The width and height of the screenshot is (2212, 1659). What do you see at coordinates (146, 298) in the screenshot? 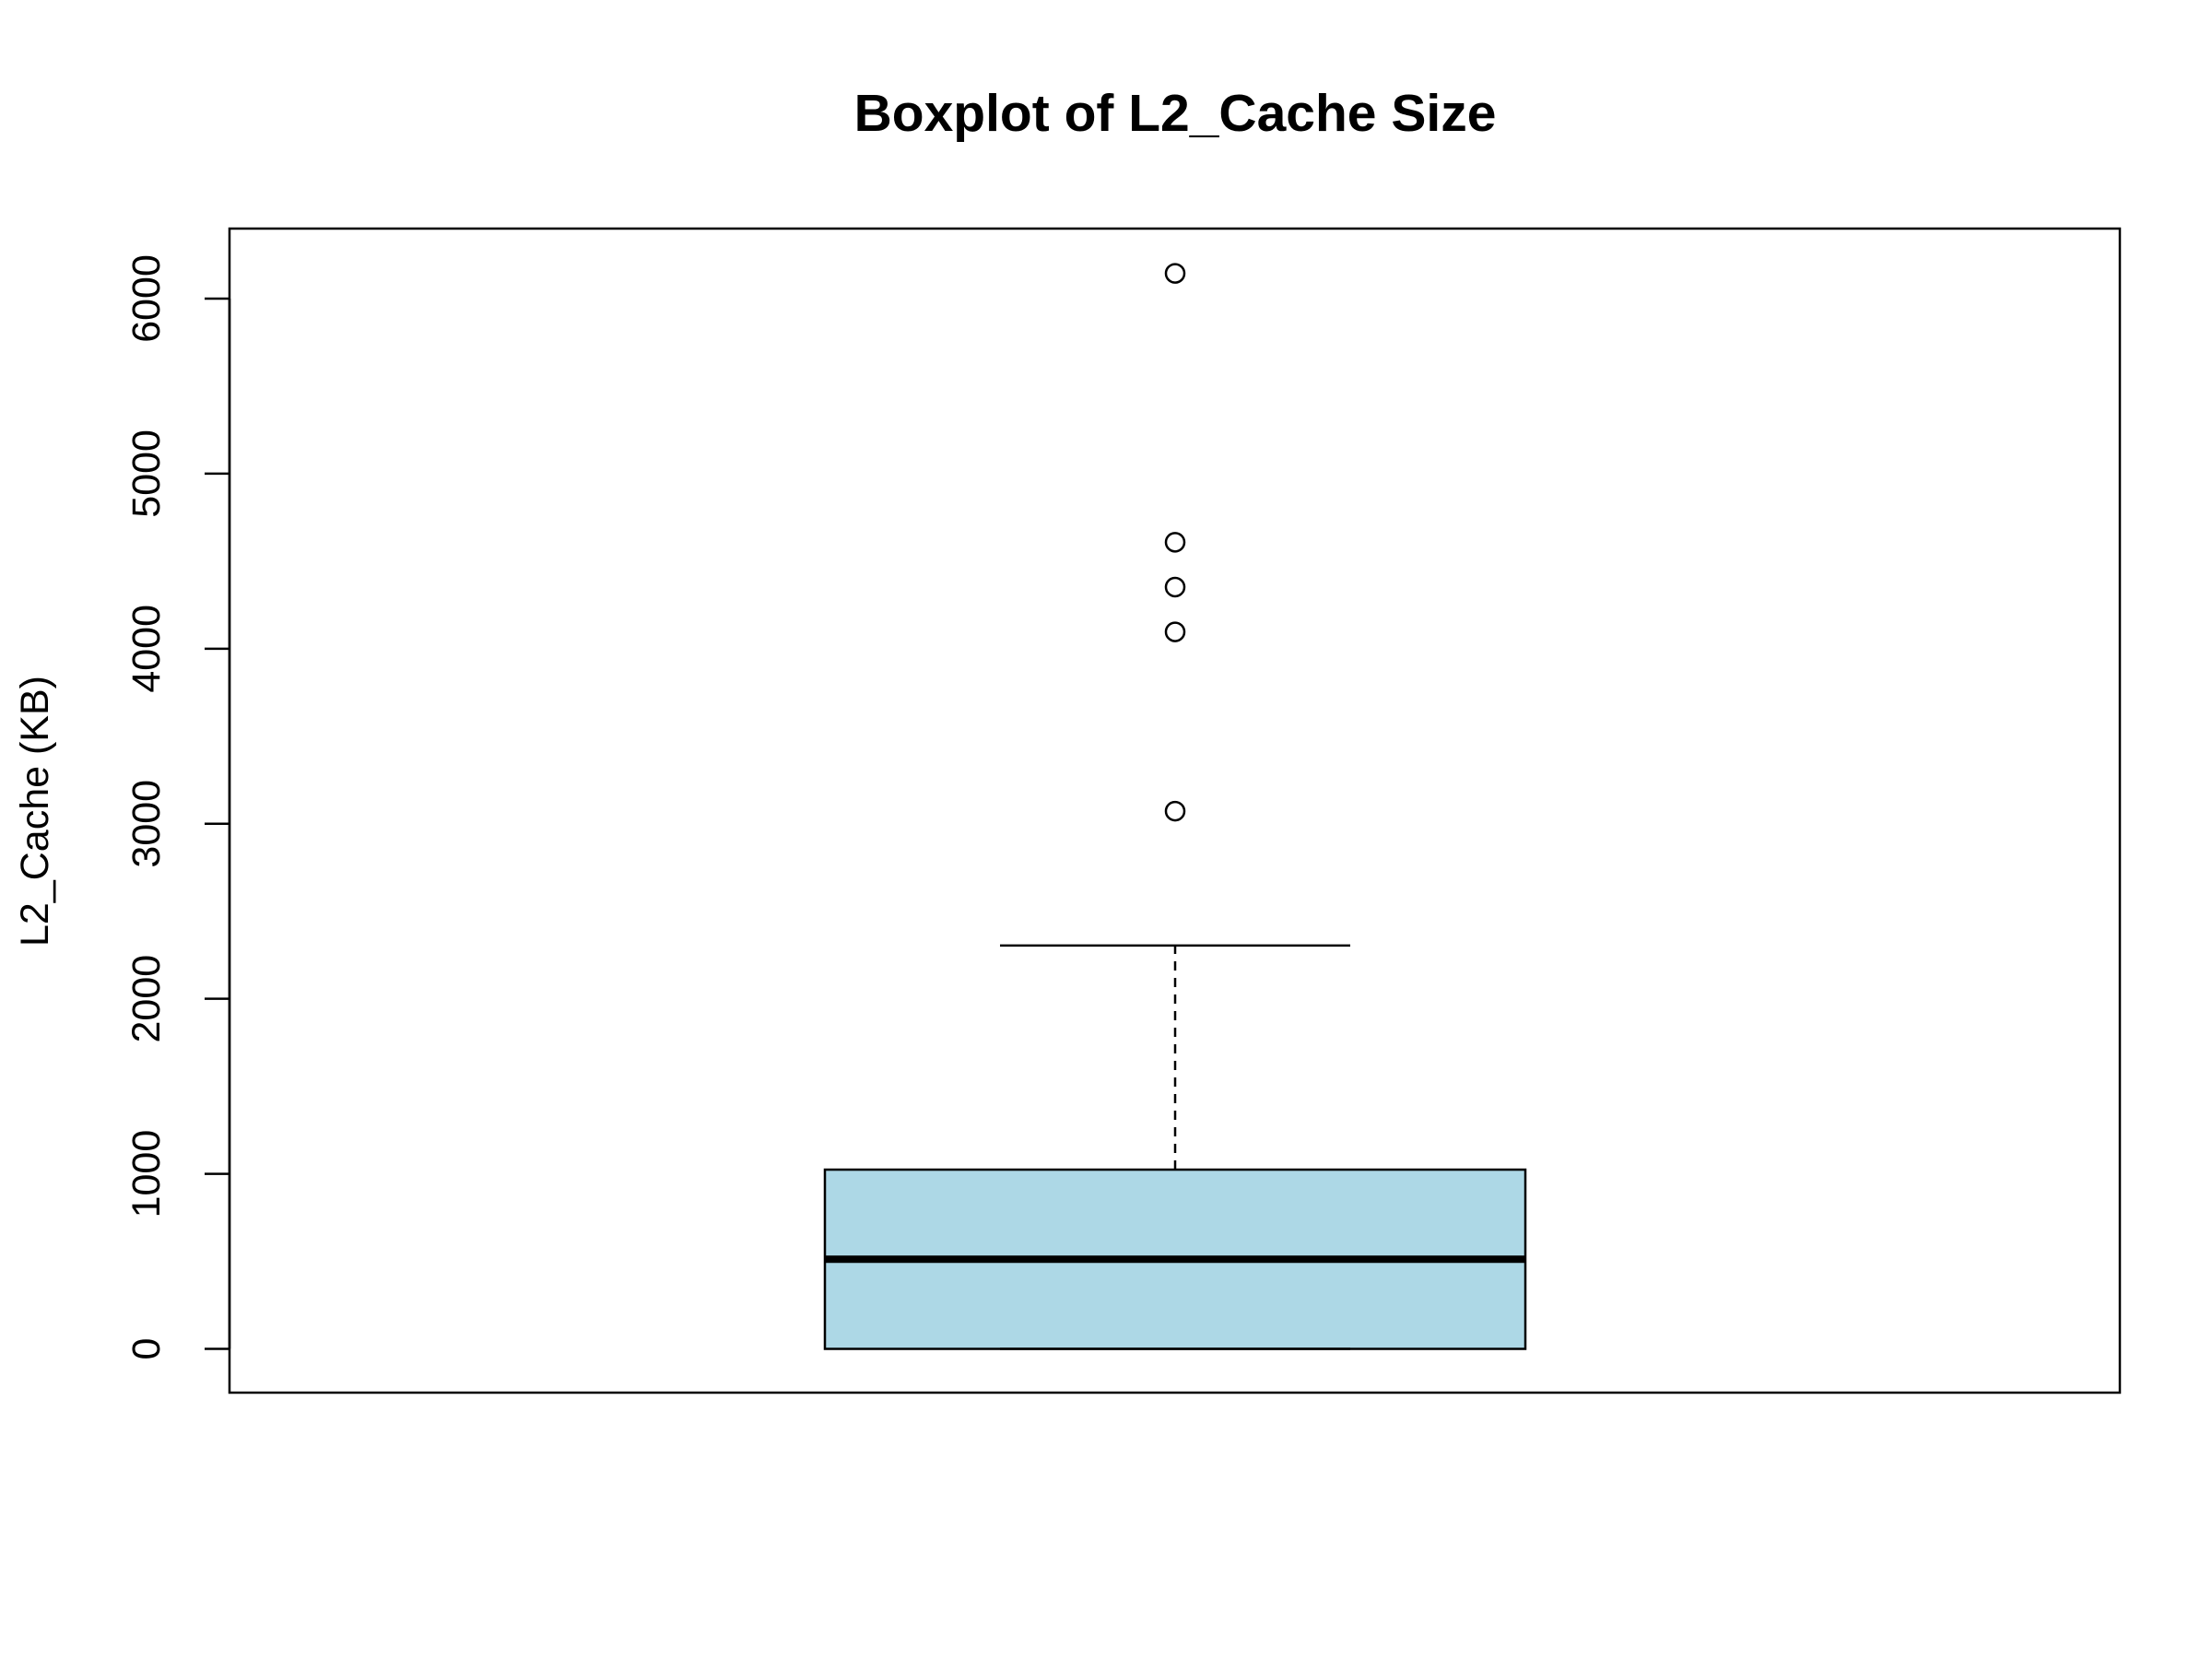
I see `y-tick-label: 6000` at bounding box center [146, 298].